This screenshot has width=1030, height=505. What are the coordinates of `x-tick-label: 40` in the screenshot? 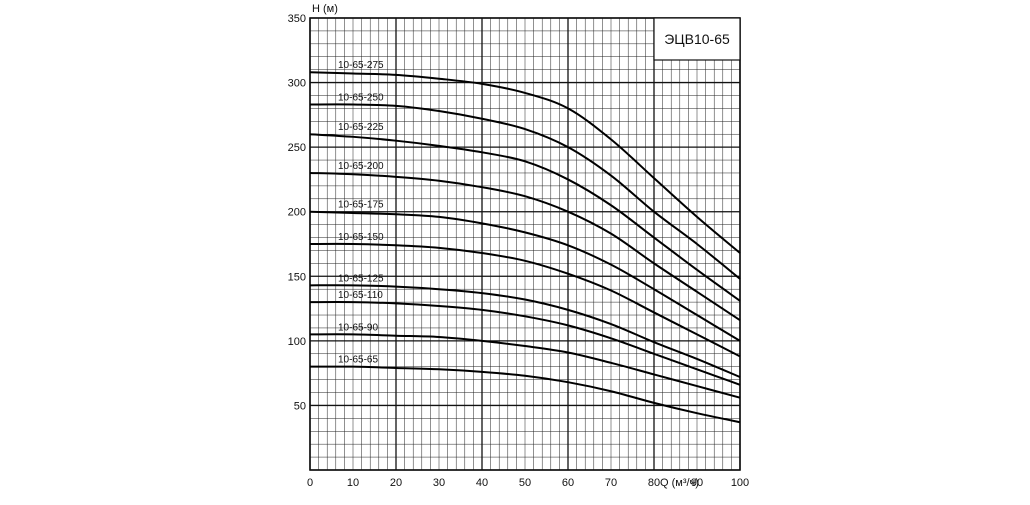 It's located at (482, 483).